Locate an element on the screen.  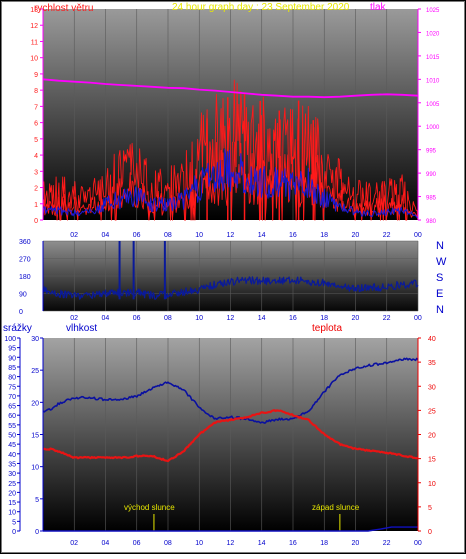
compass-label: N is located at coordinates (440, 246).